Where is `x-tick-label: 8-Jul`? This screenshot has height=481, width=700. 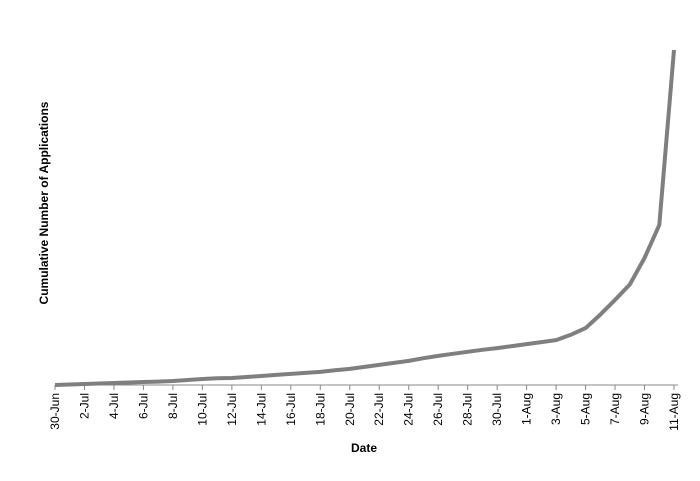
x-tick-label: 8-Jul is located at coordinates (173, 406).